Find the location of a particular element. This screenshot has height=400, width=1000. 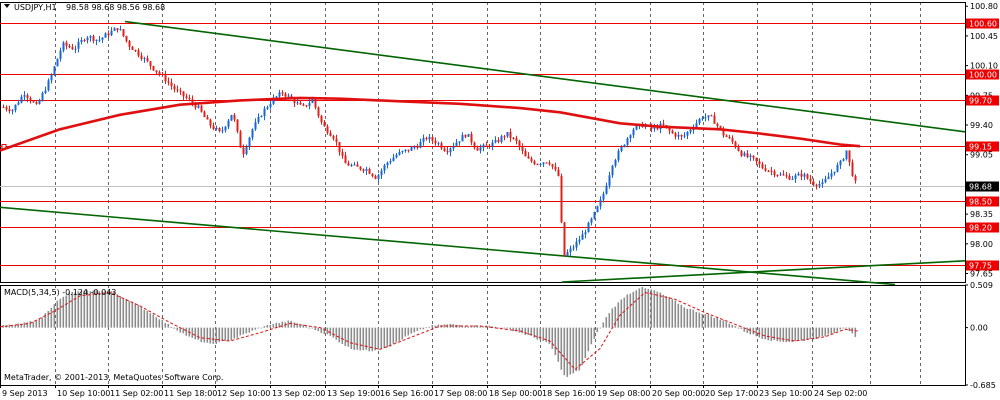

y-tick-label: 100.45 is located at coordinates (984, 36).